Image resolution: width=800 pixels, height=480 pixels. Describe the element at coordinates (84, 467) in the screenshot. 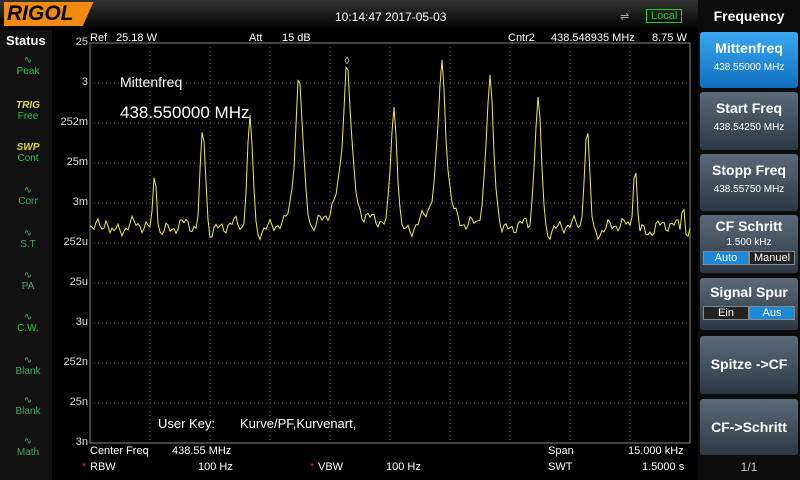

I see `rbw-flag: *` at that location.